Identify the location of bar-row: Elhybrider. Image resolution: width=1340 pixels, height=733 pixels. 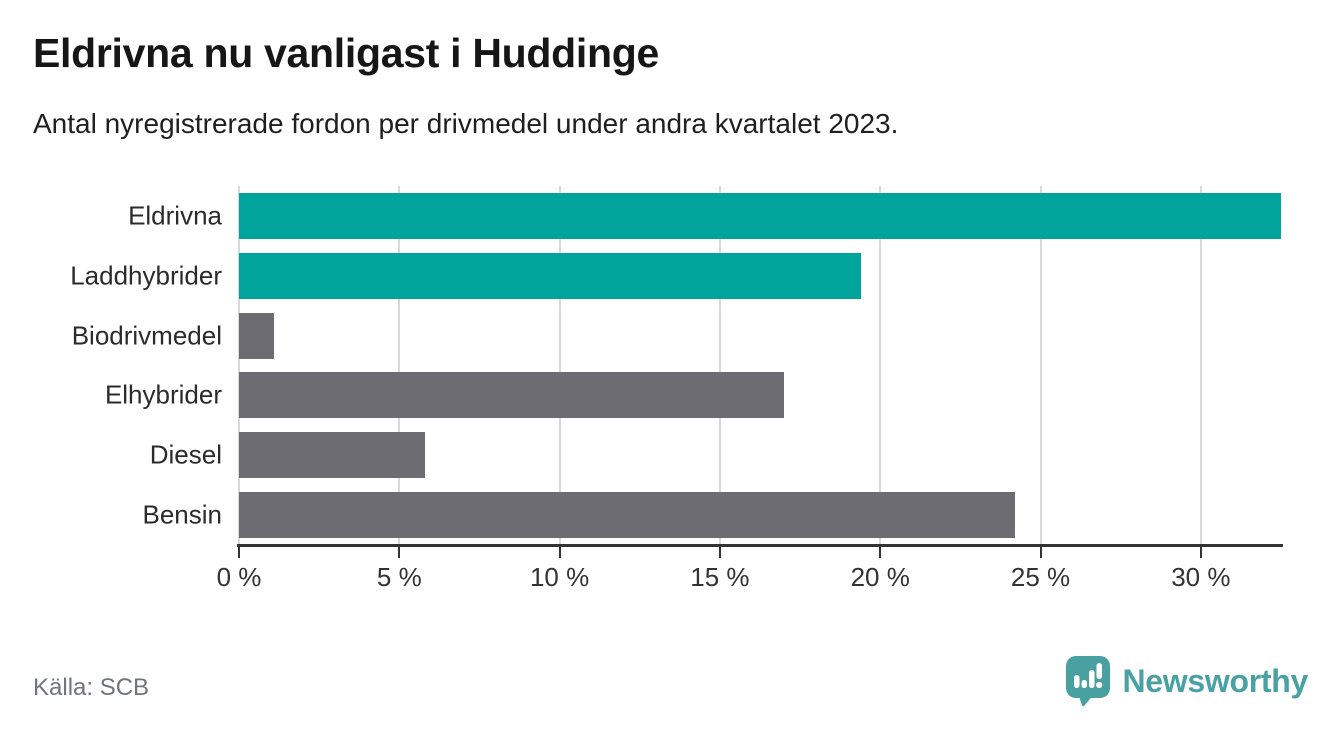
(693, 396).